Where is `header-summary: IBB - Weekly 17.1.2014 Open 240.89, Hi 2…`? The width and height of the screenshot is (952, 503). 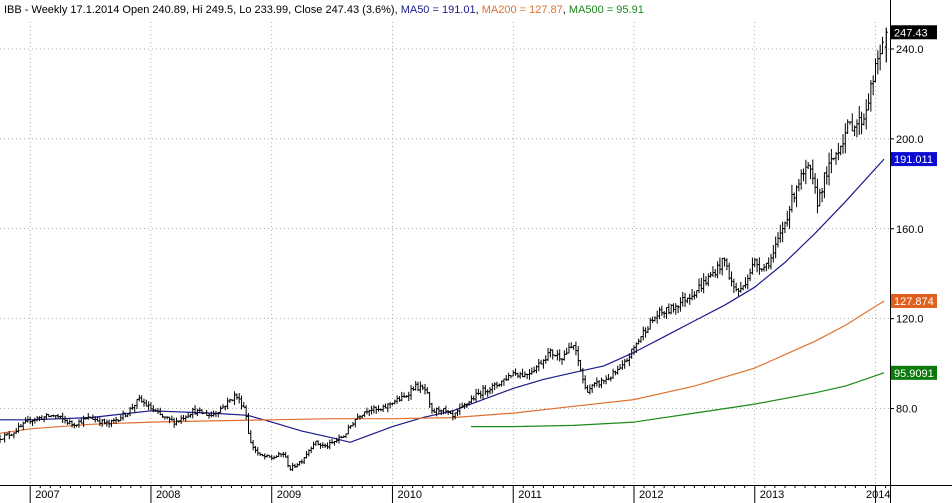
header-summary: IBB - Weekly 17.1.2014 Open 240.89, Hi 2… is located at coordinates (199, 10).